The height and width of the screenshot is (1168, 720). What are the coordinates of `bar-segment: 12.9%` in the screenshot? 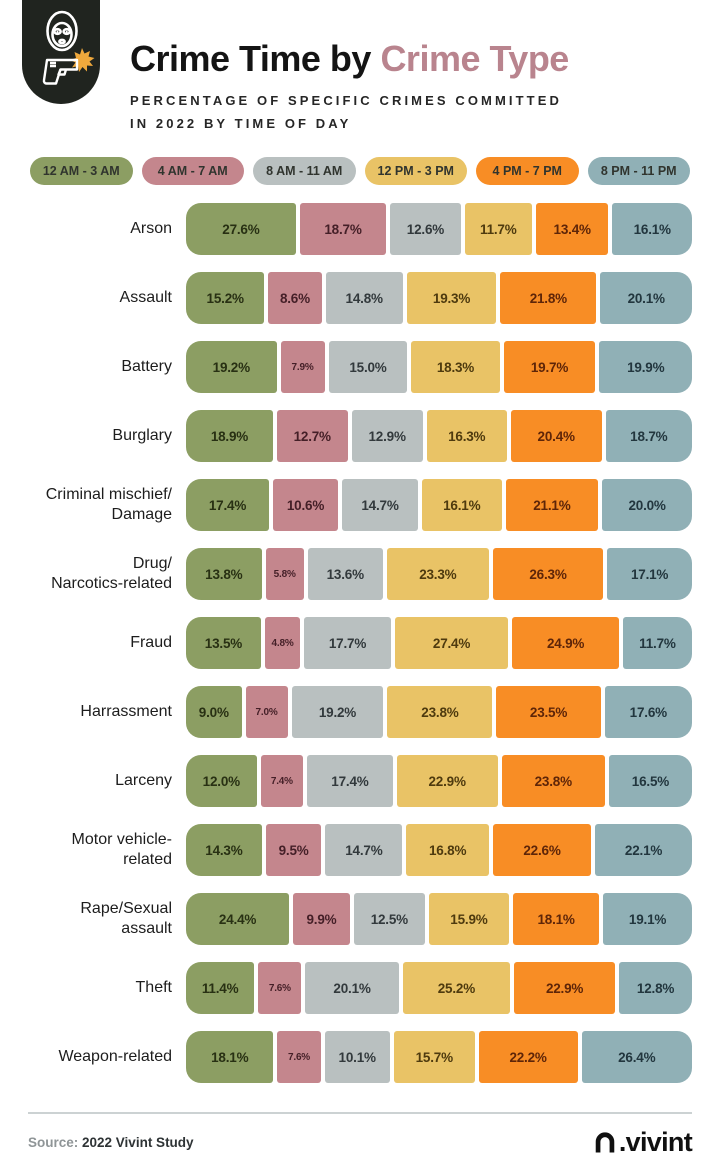 It's located at (387, 436).